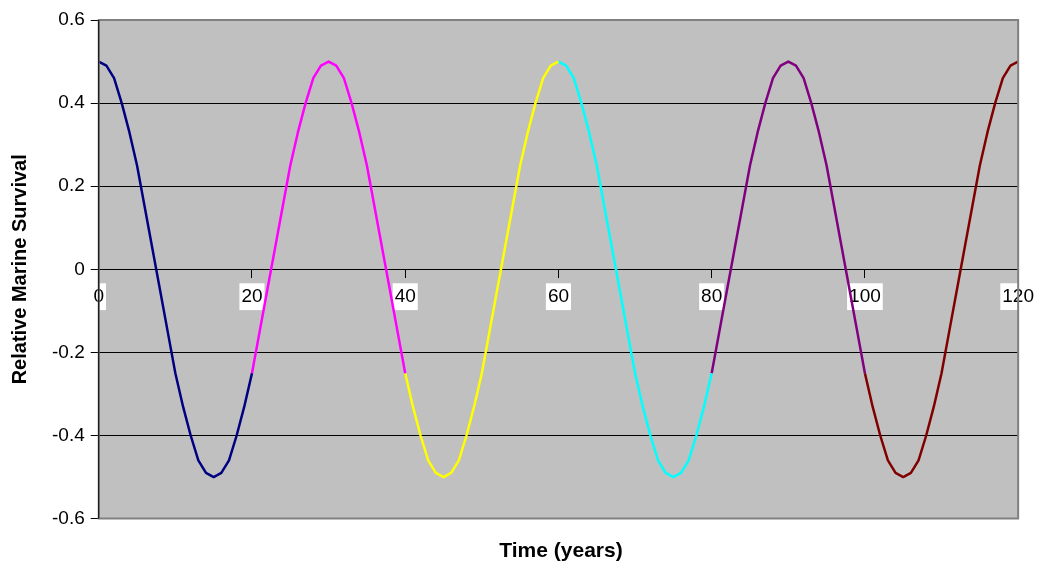 Image resolution: width=1042 pixels, height=579 pixels. Describe the element at coordinates (71, 185) in the screenshot. I see `y-tick-label: 0.2` at that location.